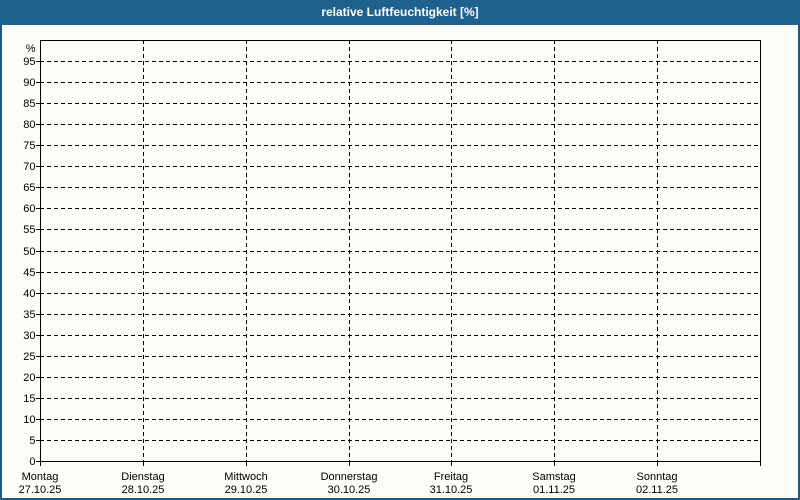 The height and width of the screenshot is (500, 800). I want to click on x-day-label: Sonntag, so click(657, 477).